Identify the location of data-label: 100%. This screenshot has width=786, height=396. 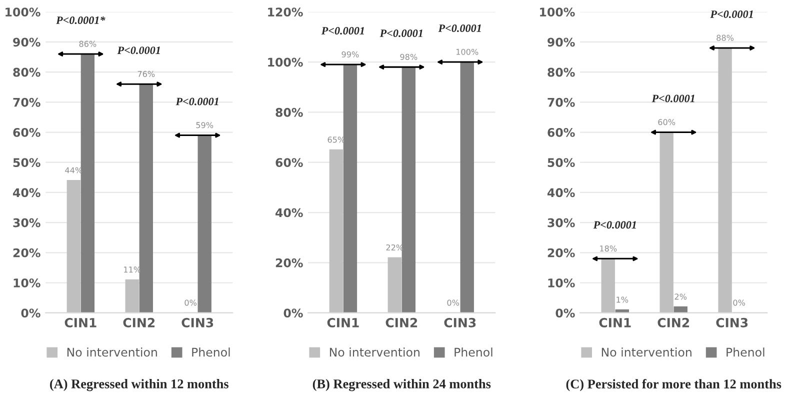
(467, 51).